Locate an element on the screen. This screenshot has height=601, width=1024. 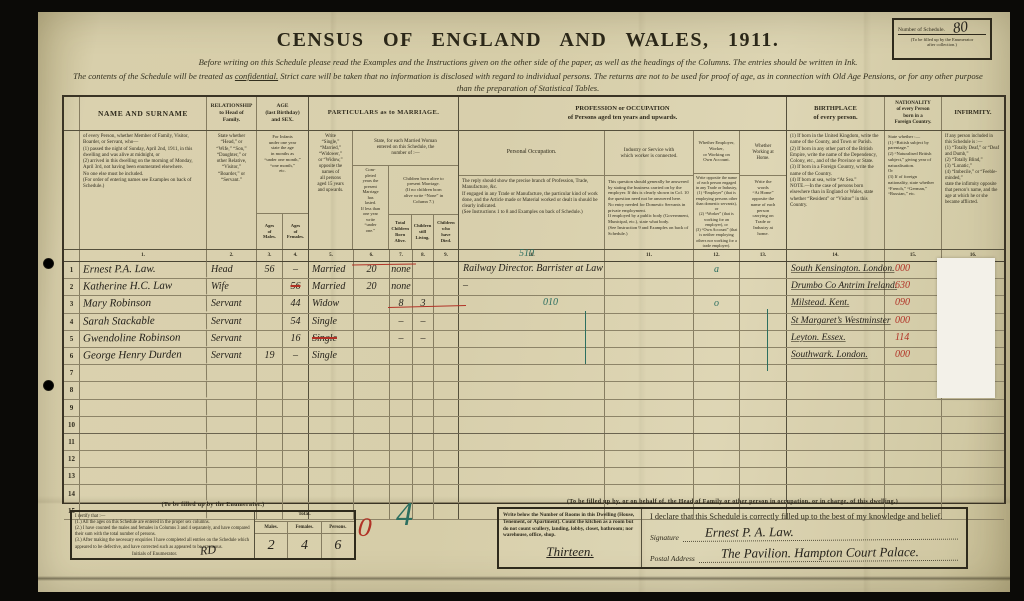
row-number: 11 is located at coordinates (72, 442).